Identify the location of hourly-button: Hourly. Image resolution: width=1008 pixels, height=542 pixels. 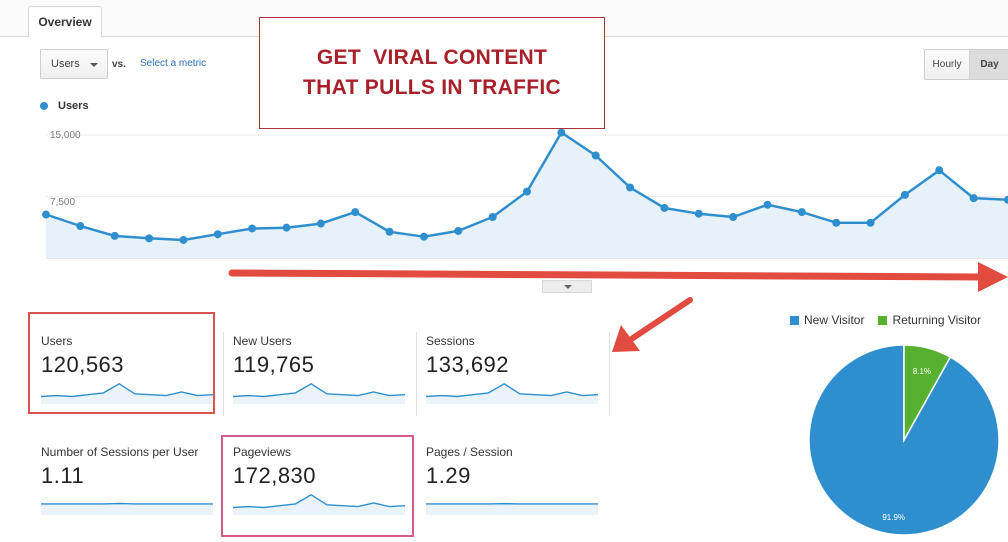
(947, 64).